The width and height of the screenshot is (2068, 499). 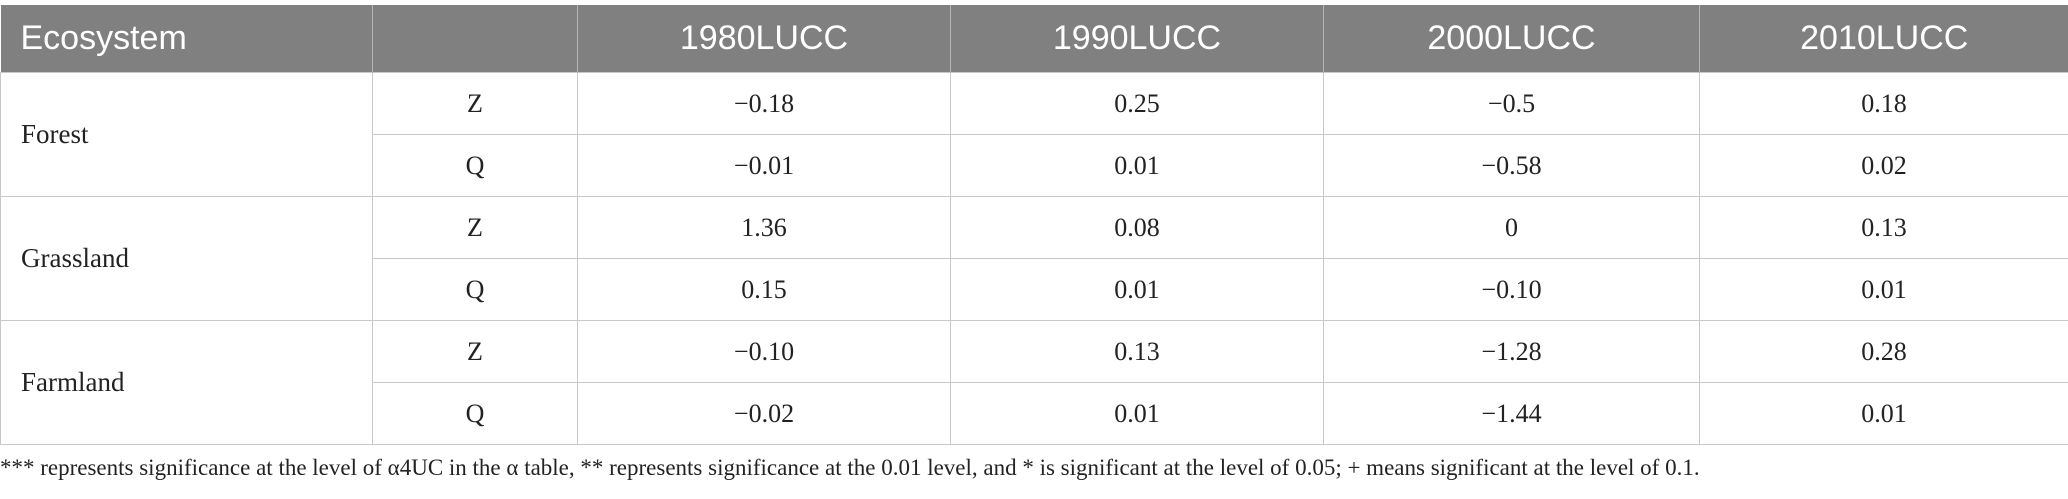 I want to click on ecosystem-grassland: Grassland, so click(x=186, y=258).